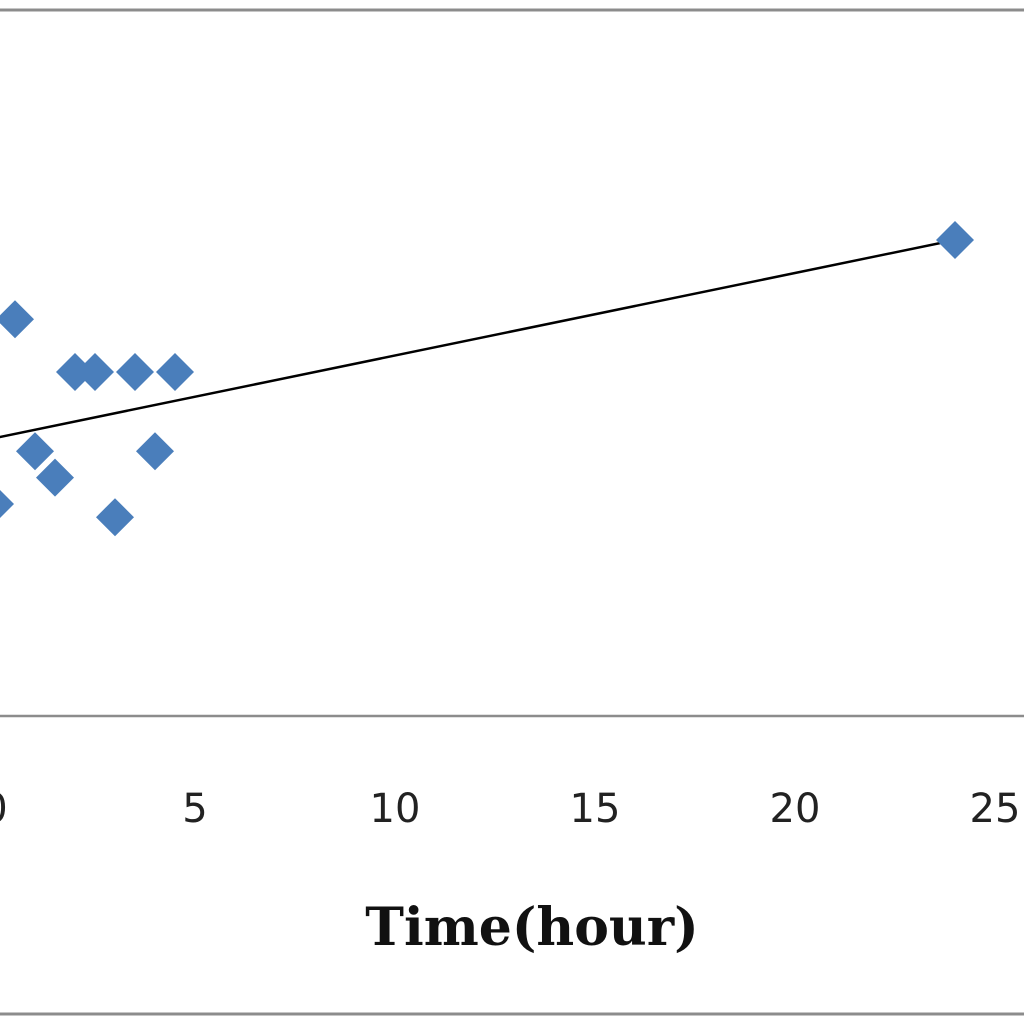  Describe the element at coordinates (4, 809) in the screenshot. I see `x-tick-label: 0` at that location.